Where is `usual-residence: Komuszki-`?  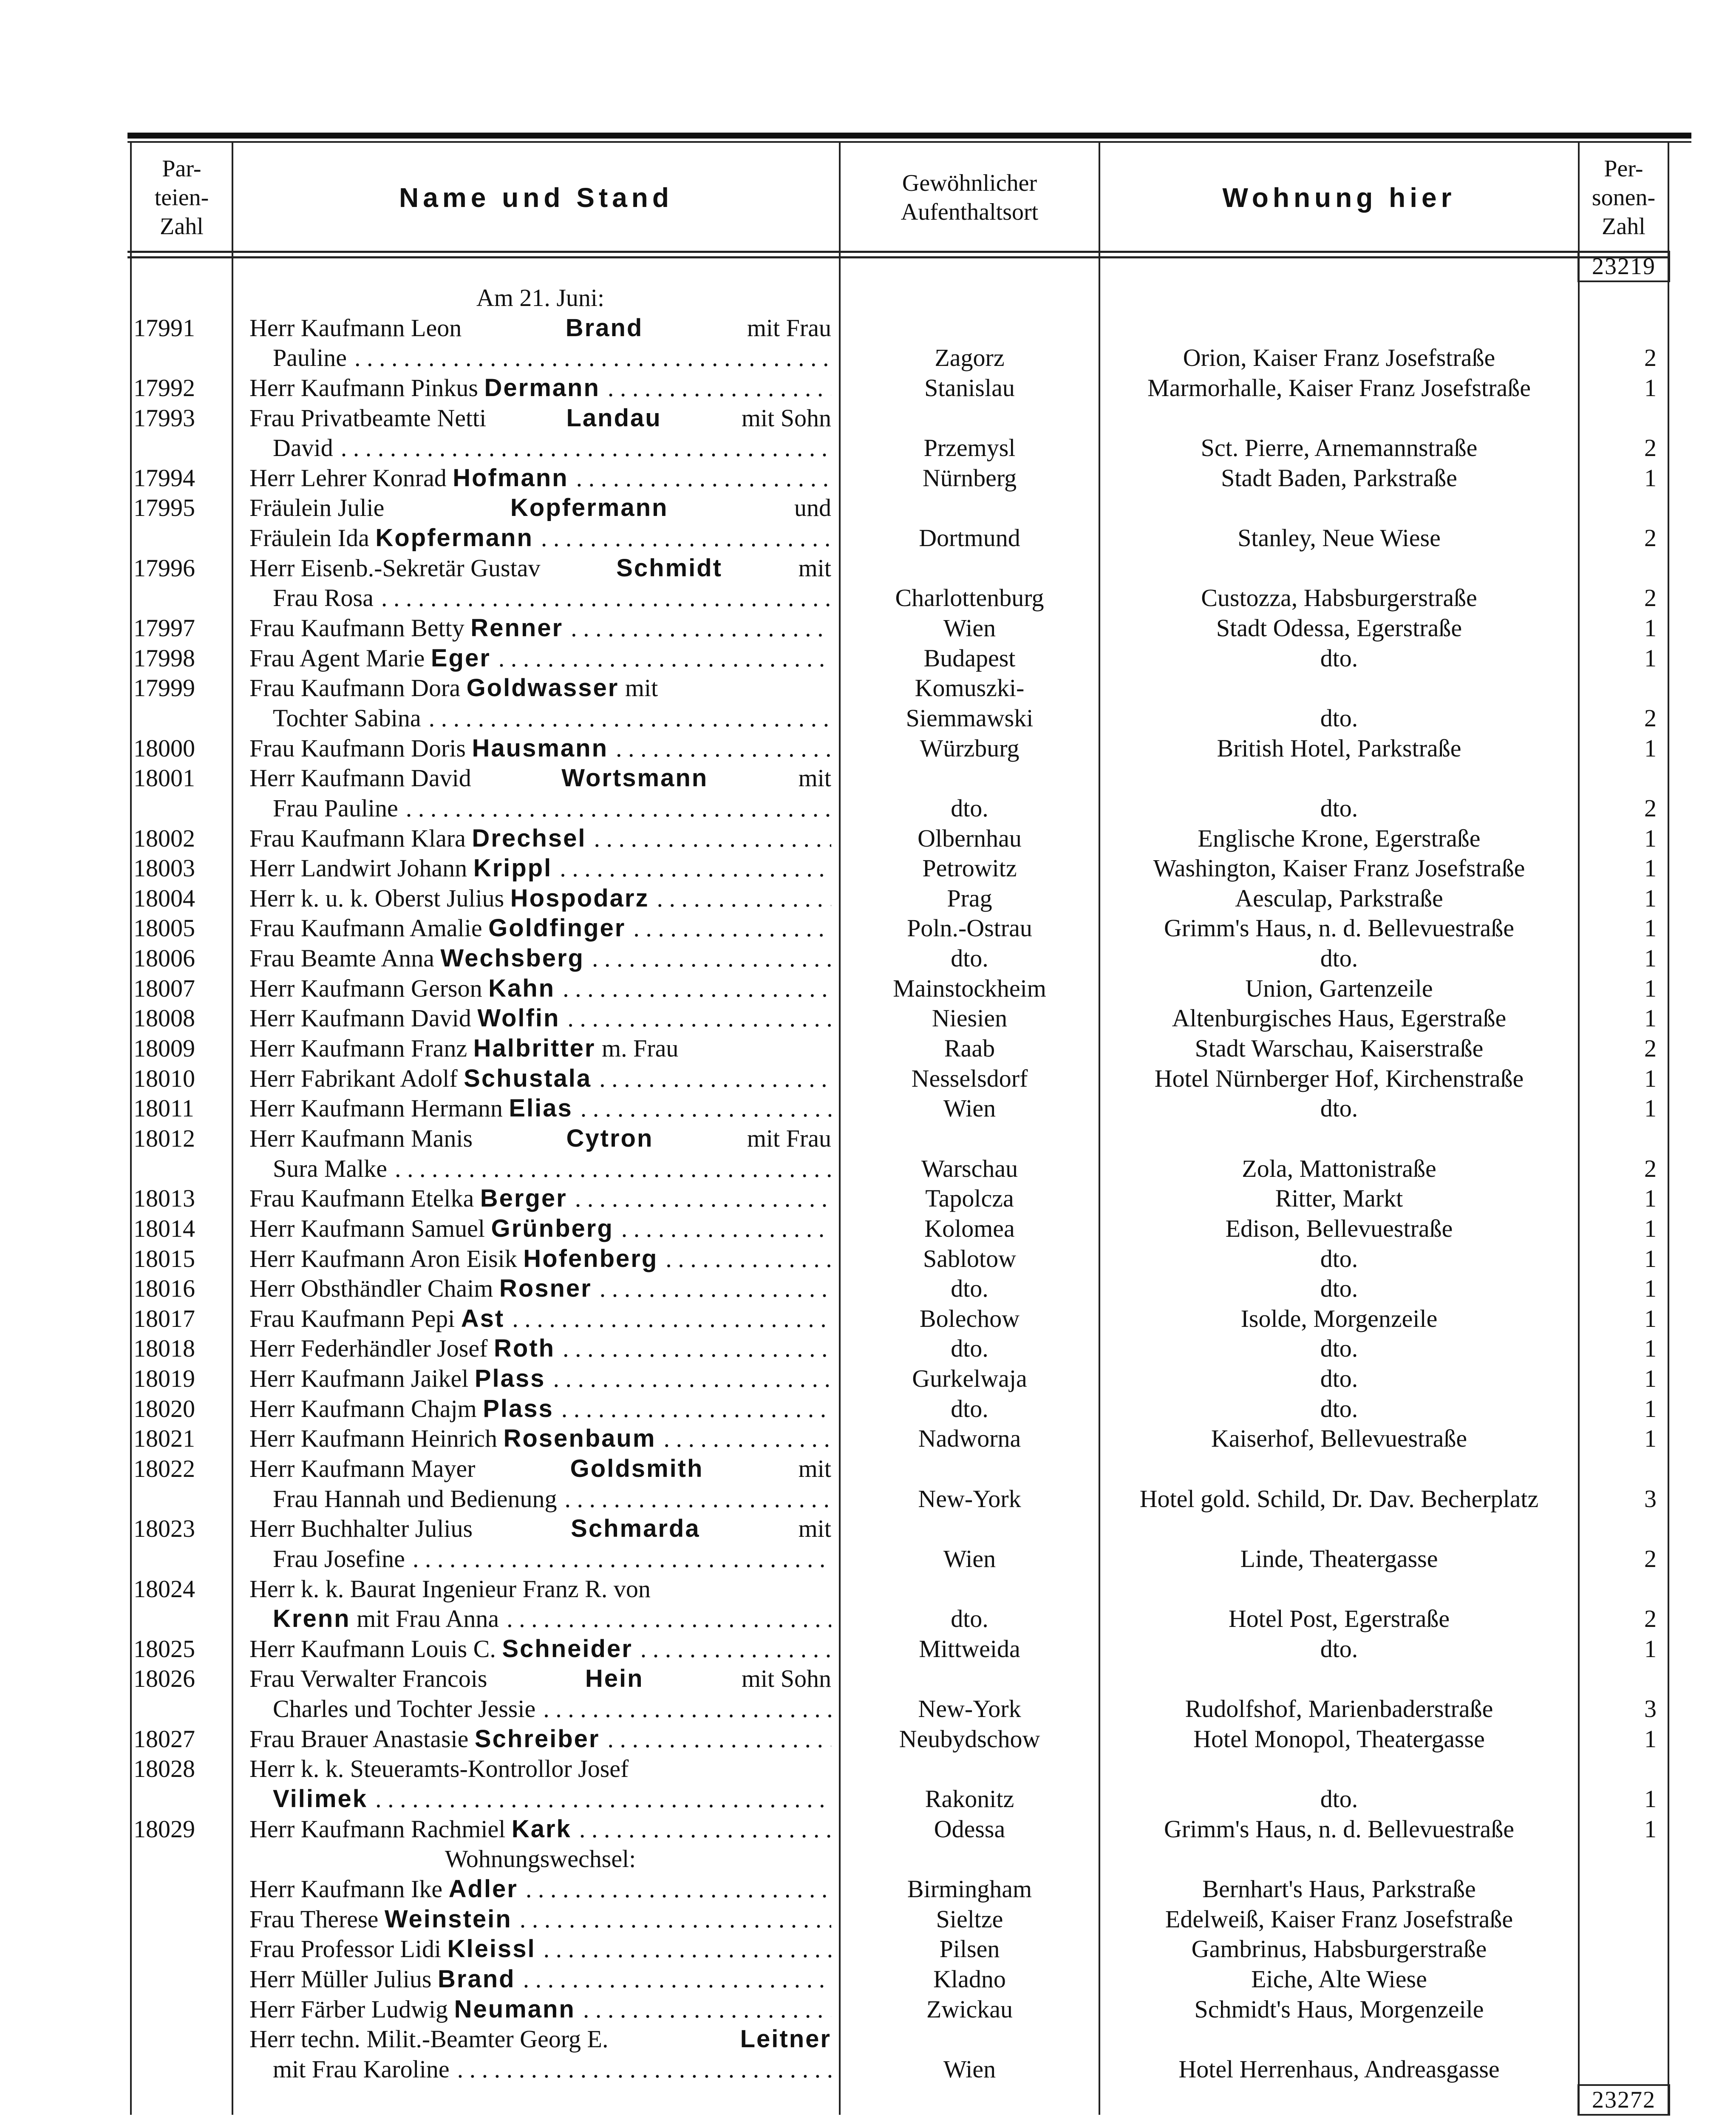 usual-residence: Komuszki- is located at coordinates (970, 688).